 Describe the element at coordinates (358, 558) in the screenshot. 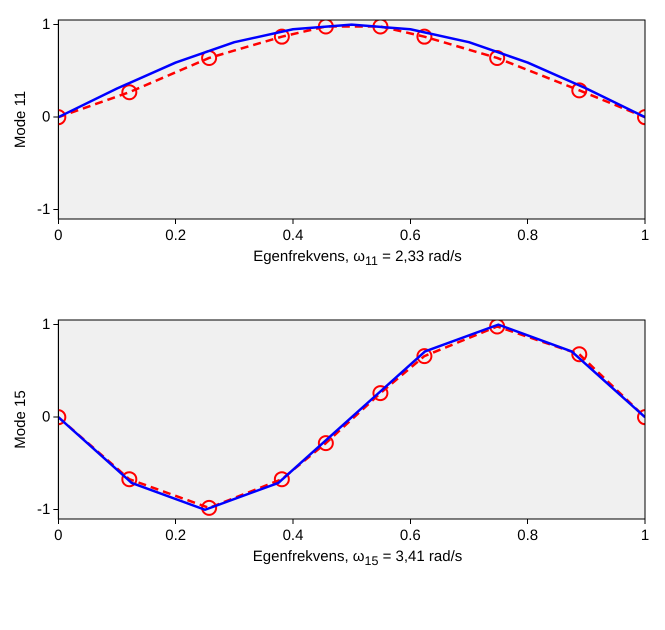

I see `x-axis-title: Egenfrekvens, ω$_{15}$ = 3,41 rad/s` at that location.